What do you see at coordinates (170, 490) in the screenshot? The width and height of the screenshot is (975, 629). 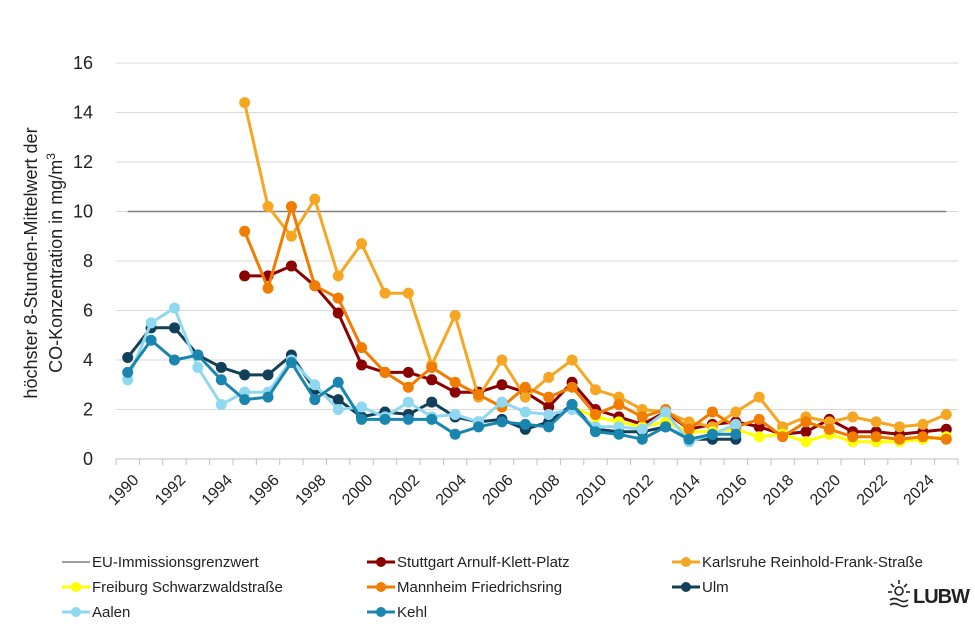 I see `x-tick-label: 1992` at bounding box center [170, 490].